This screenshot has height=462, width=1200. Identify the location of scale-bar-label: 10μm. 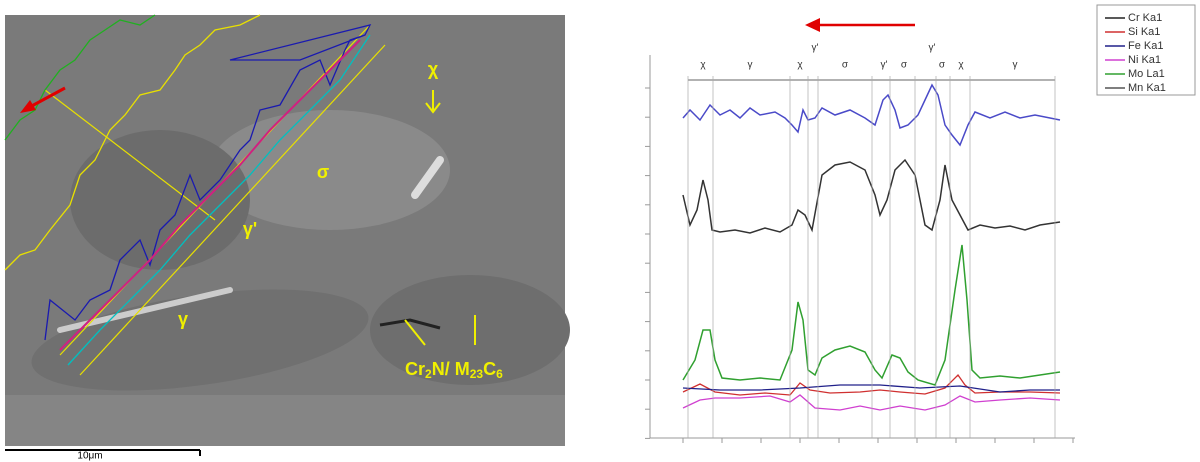
(89, 456).